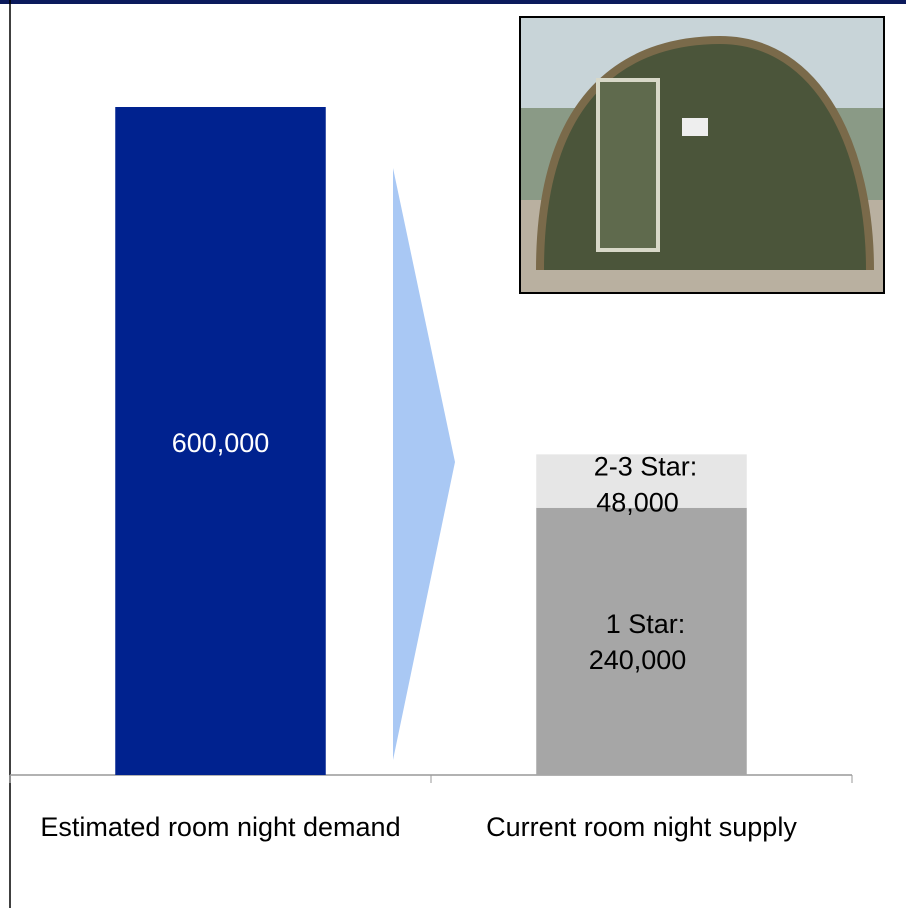 Image resolution: width=906 pixels, height=908 pixels. Describe the element at coordinates (702, 155) in the screenshot. I see `photo` at that location.